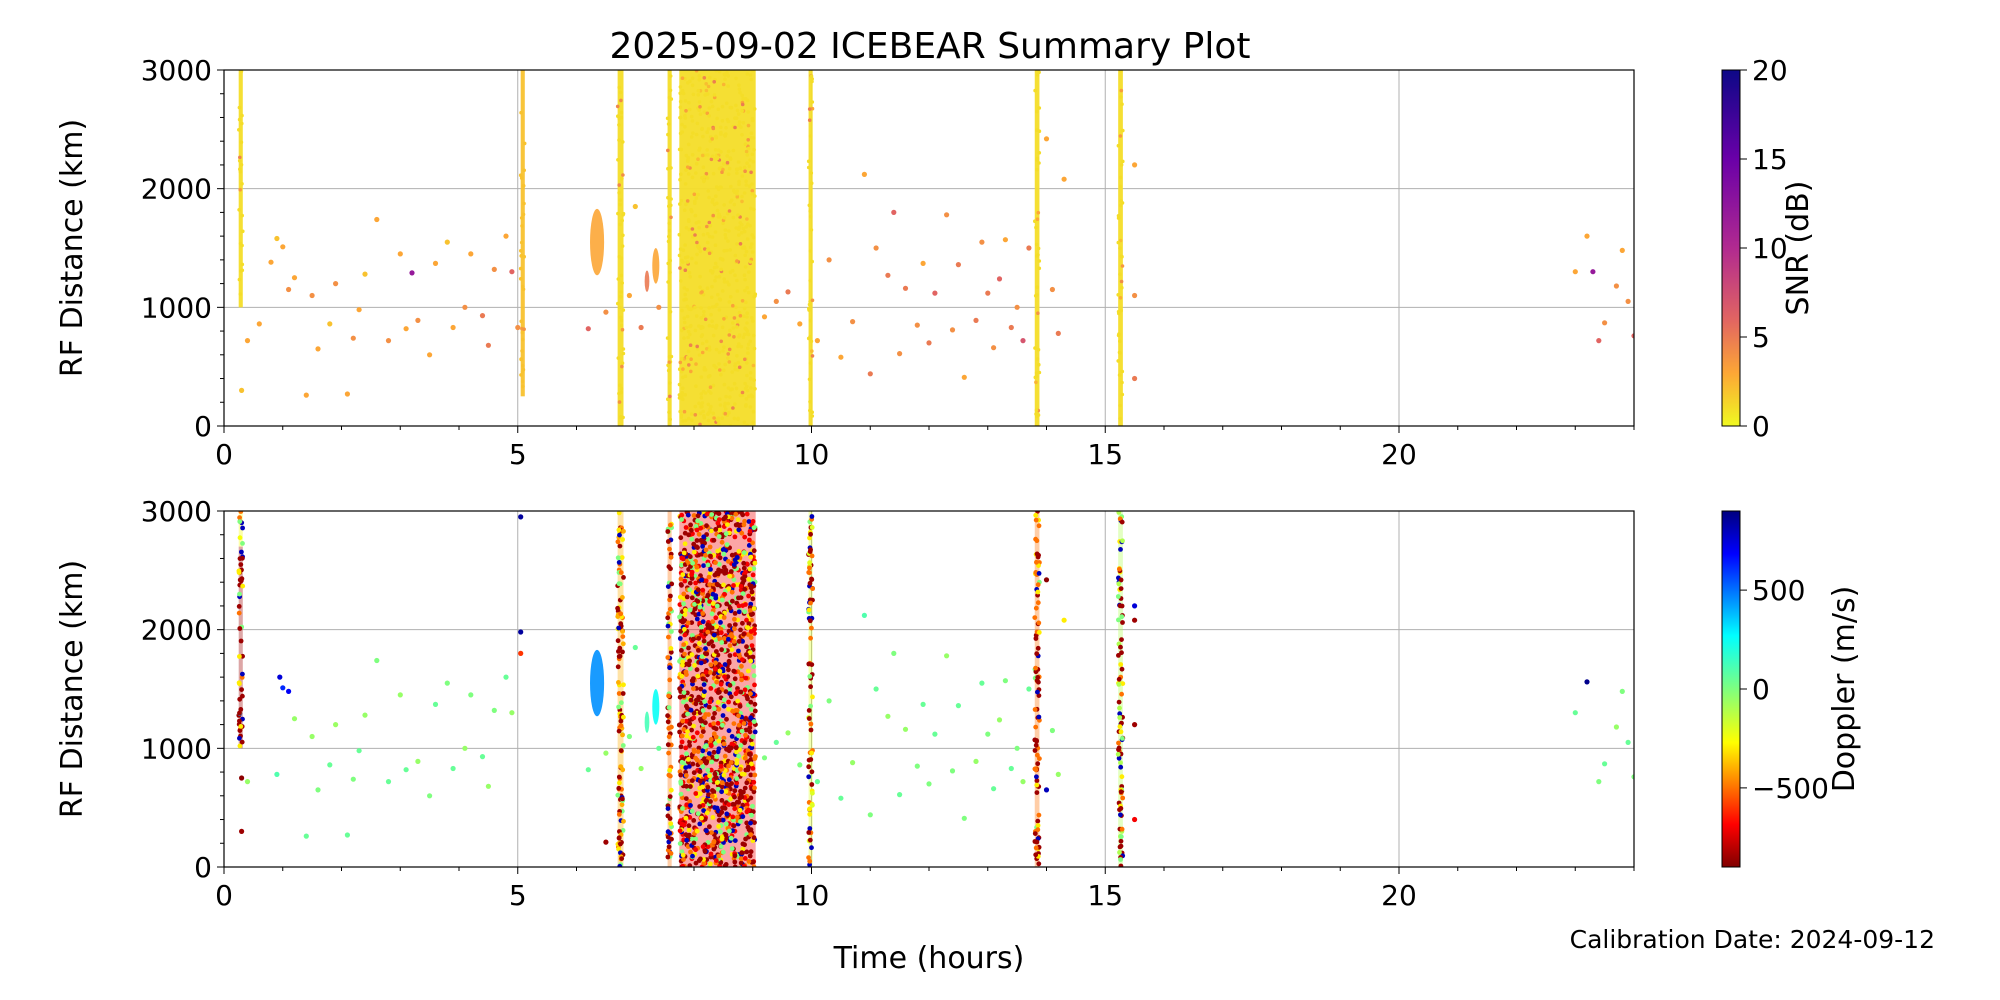  I want to click on x-axis-label: Time (hours), so click(929, 958).